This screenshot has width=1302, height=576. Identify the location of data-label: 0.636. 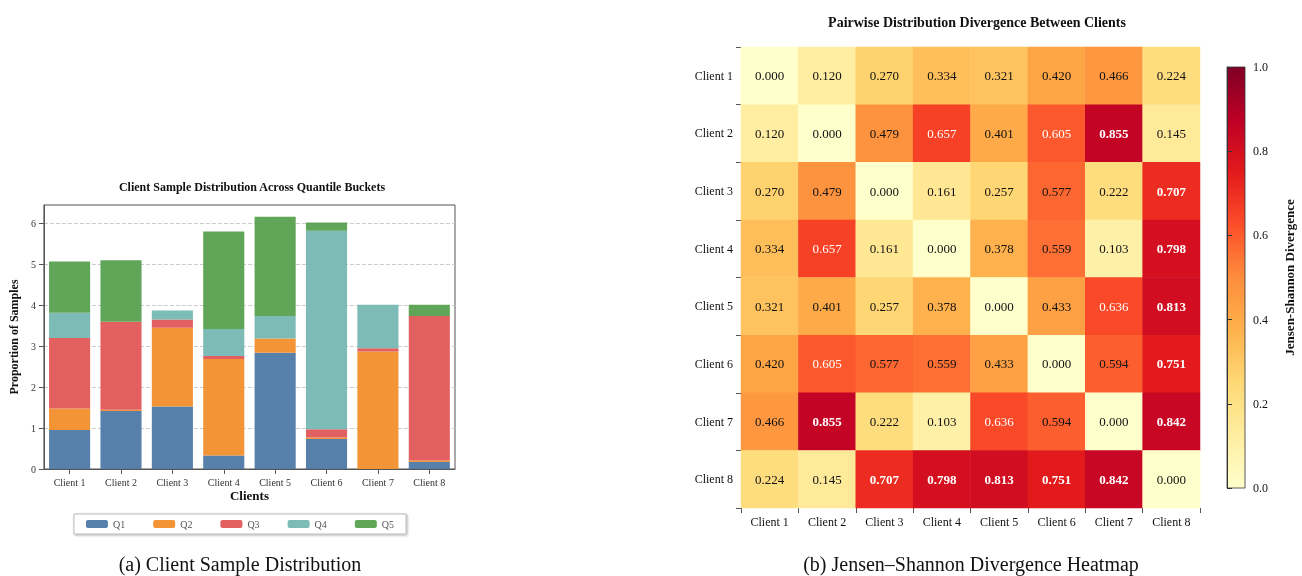
(1114, 306).